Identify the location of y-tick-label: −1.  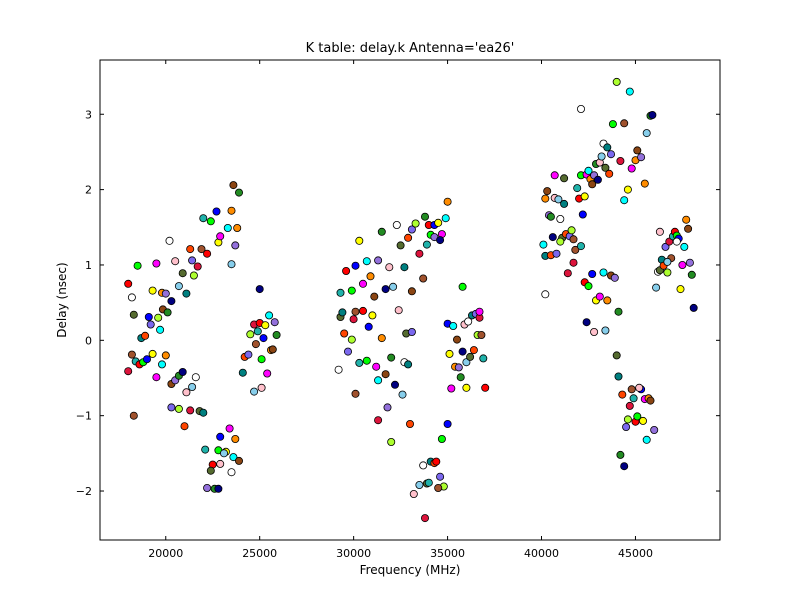
(84, 416).